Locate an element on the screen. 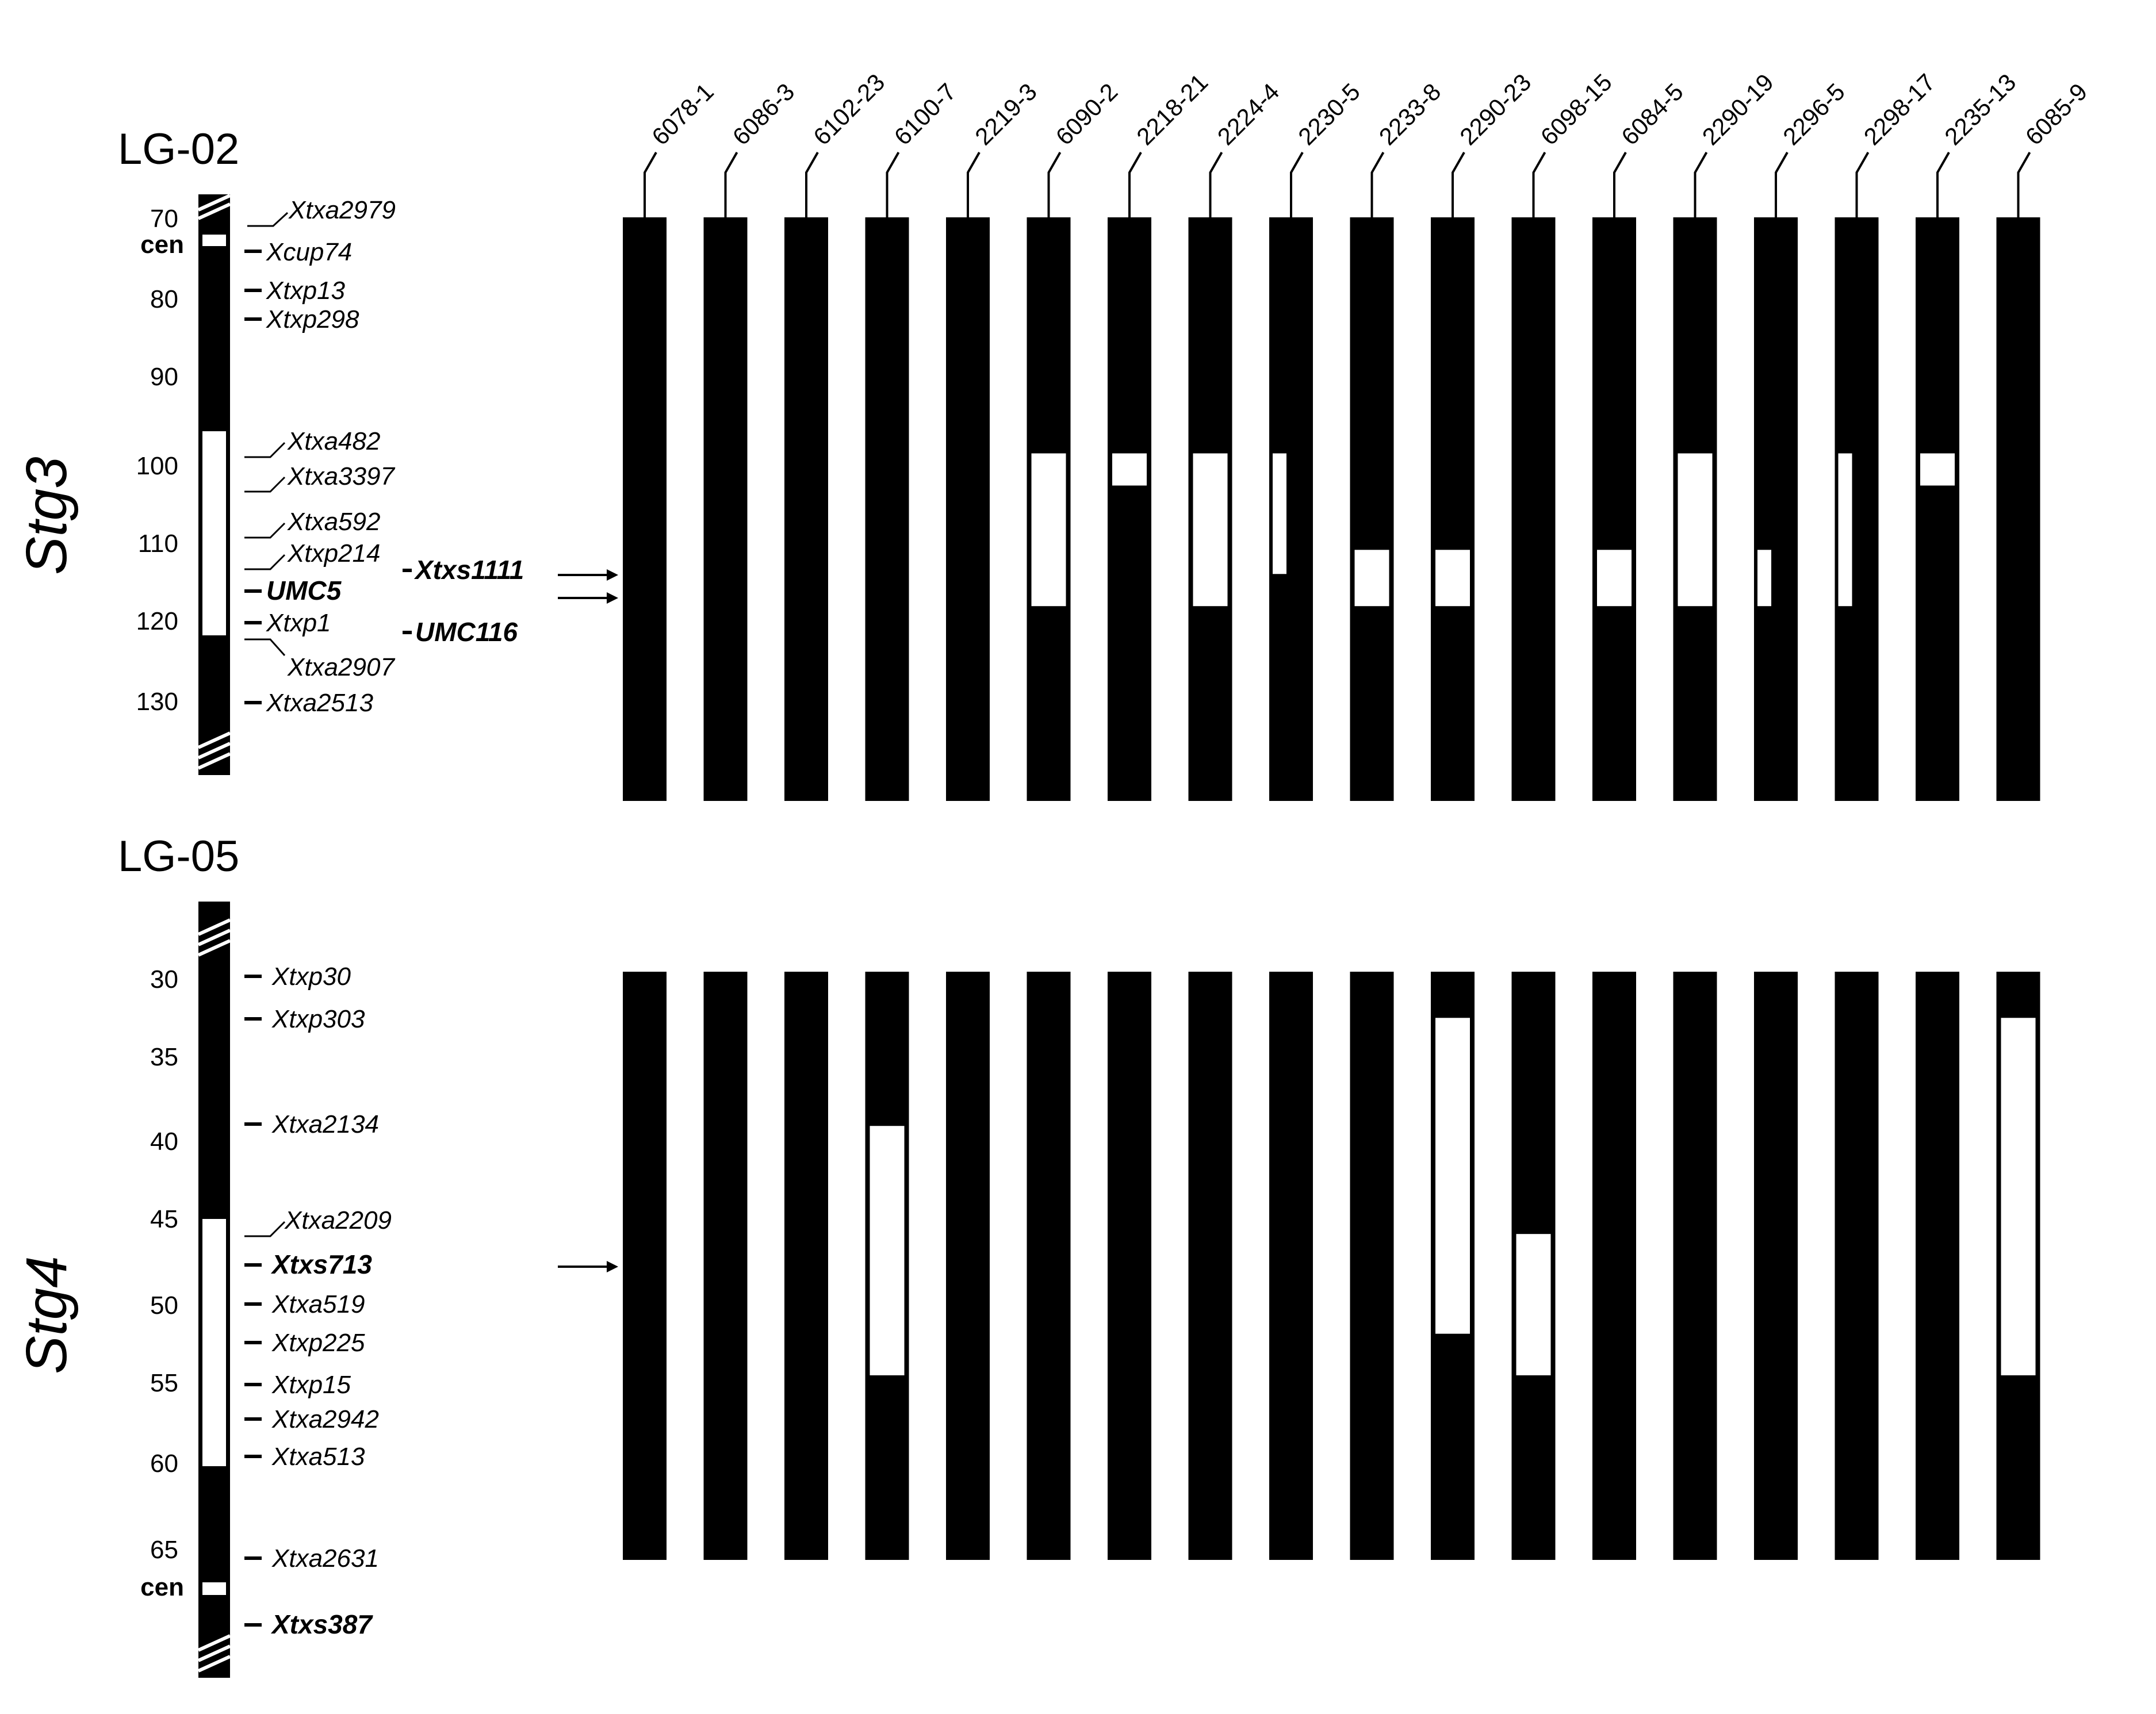  chromosome-bar is located at coordinates (214, 1290).